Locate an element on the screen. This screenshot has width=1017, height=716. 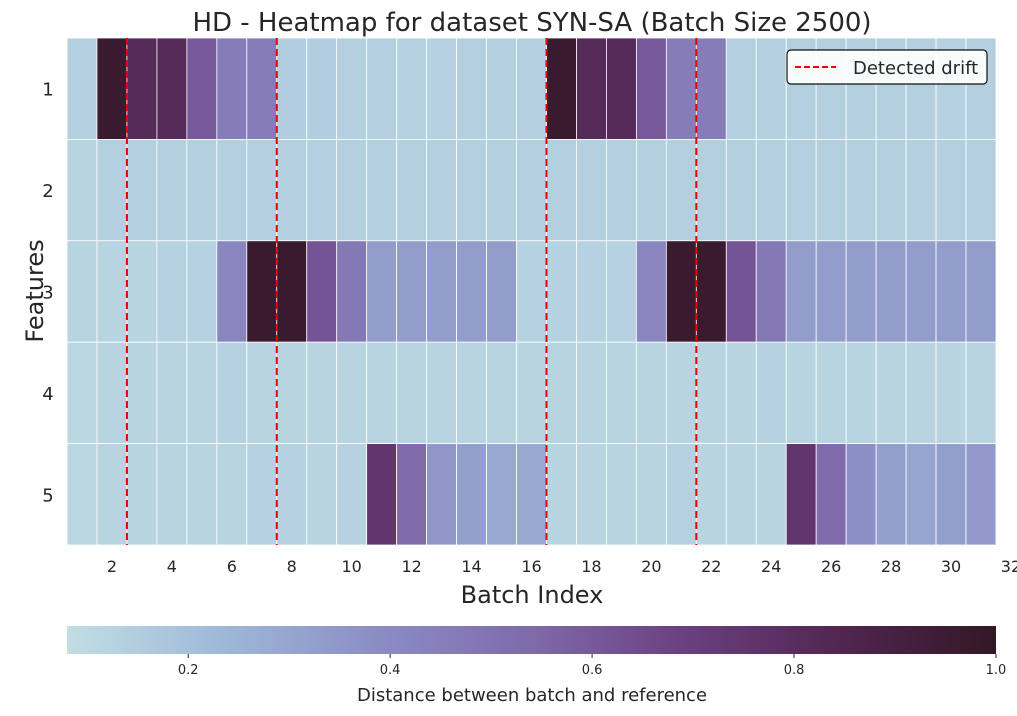
y-tick-label: 1 is located at coordinates (47, 90).